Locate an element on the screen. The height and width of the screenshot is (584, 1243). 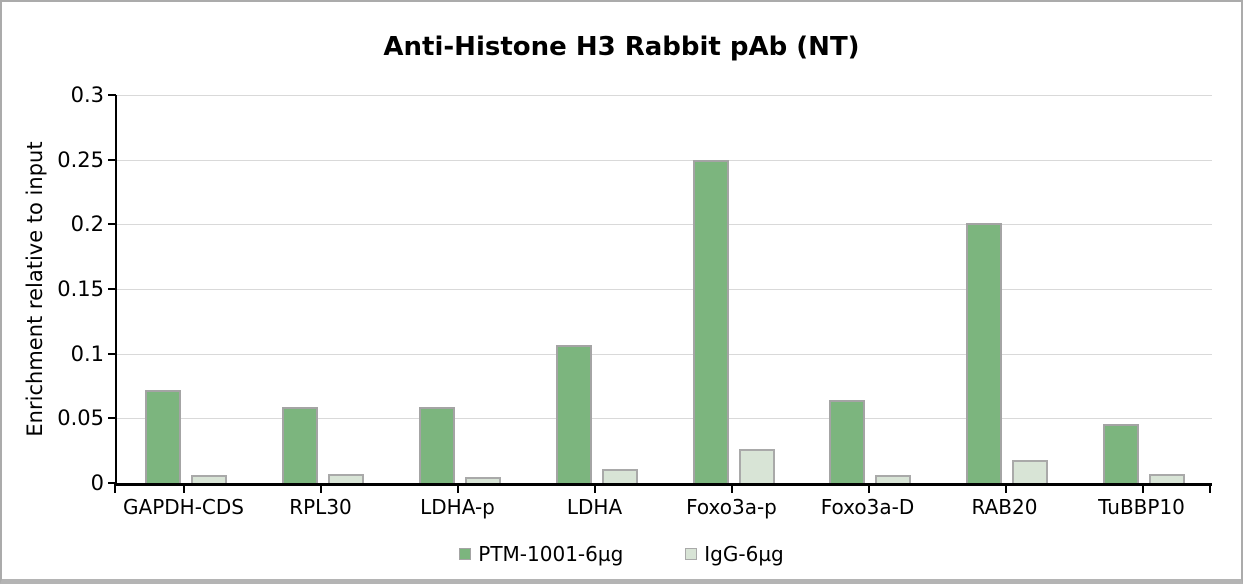
bar-ptm-1001-6-g-foxo3a-p is located at coordinates (710, 321).